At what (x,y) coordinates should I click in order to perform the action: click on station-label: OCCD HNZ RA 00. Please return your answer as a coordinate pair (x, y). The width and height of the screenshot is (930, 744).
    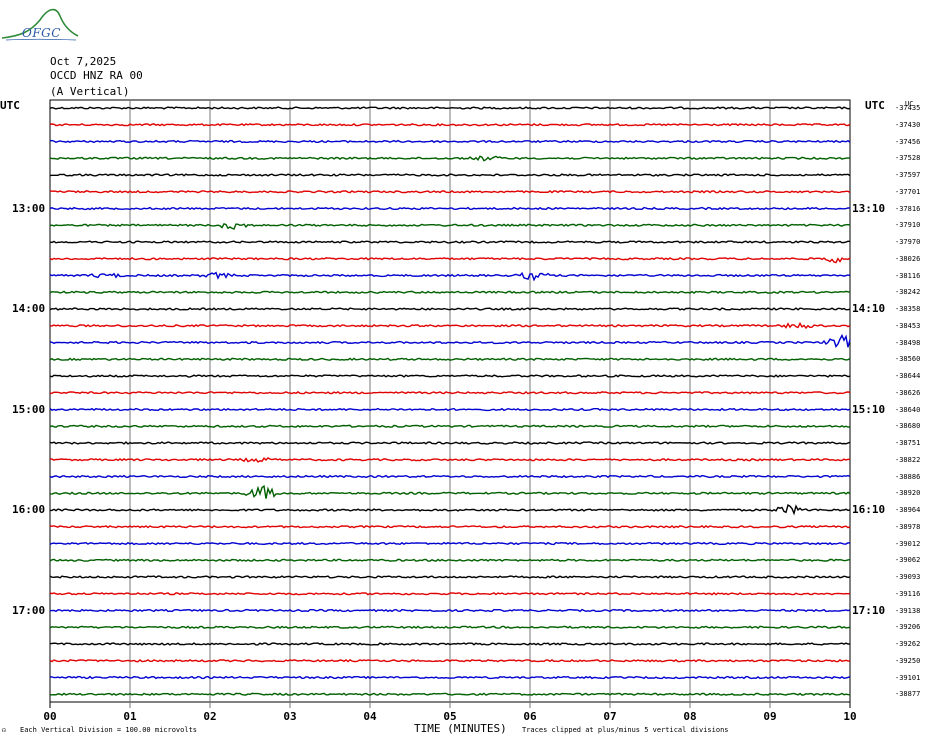
    Looking at the image, I should click on (96, 75).